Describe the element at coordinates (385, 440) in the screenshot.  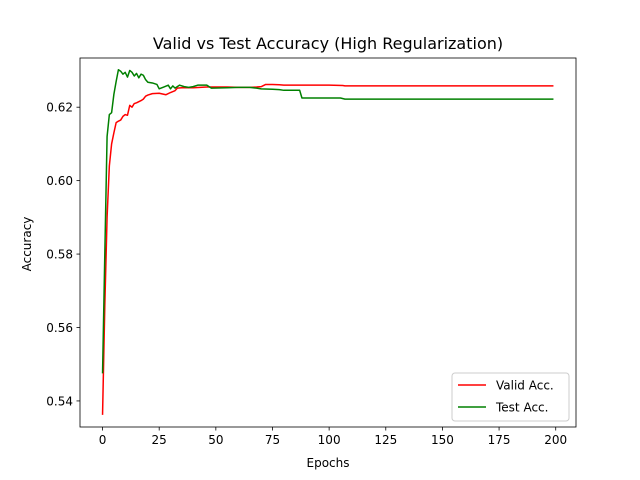
I see `x-tick-label: 125` at that location.